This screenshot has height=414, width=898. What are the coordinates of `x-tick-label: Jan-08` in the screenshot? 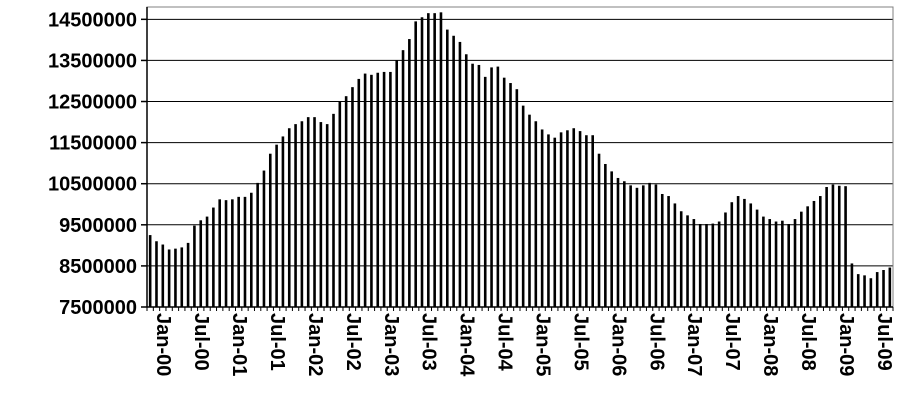 It's located at (770, 344).